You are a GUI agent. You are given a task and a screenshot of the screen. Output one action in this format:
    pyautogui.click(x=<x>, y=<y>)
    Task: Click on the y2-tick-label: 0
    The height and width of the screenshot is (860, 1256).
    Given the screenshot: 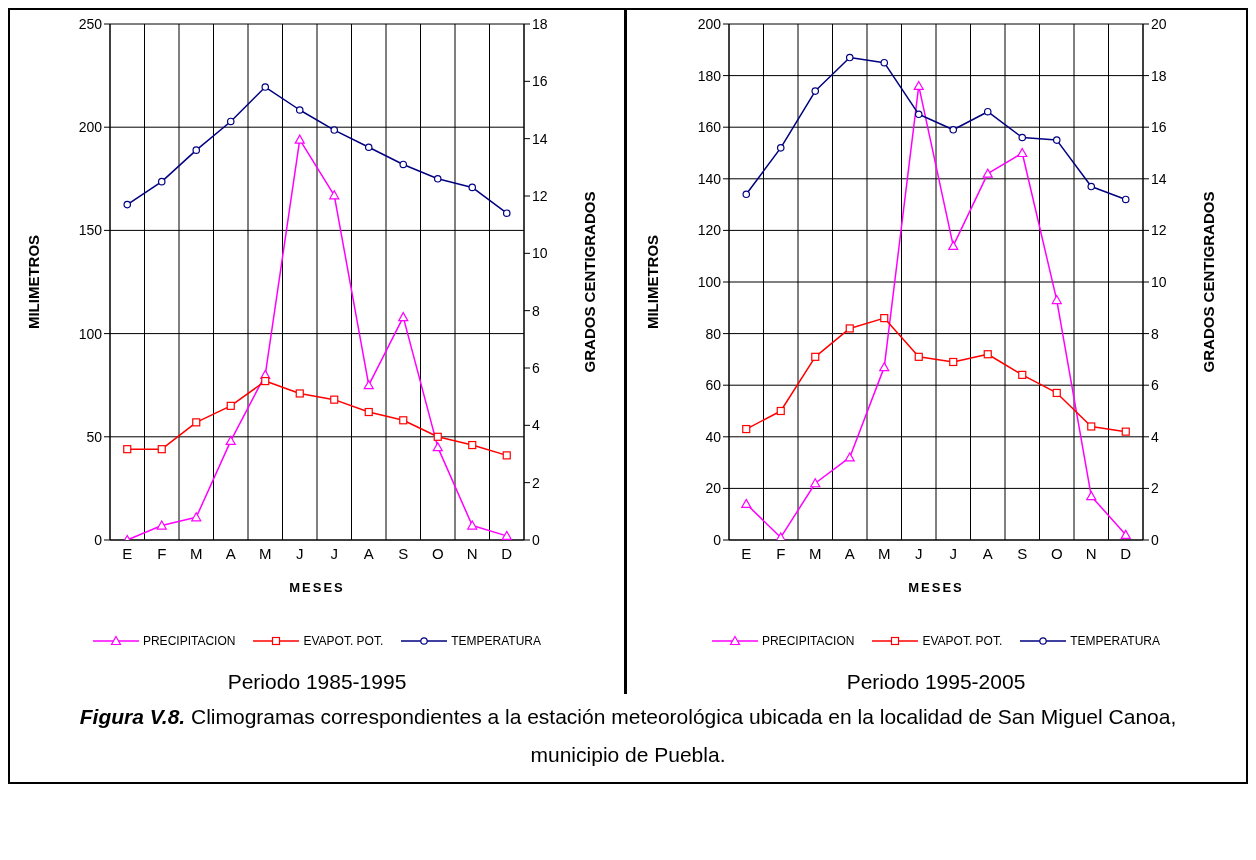 What is the action you would take?
    pyautogui.click(x=536, y=539)
    